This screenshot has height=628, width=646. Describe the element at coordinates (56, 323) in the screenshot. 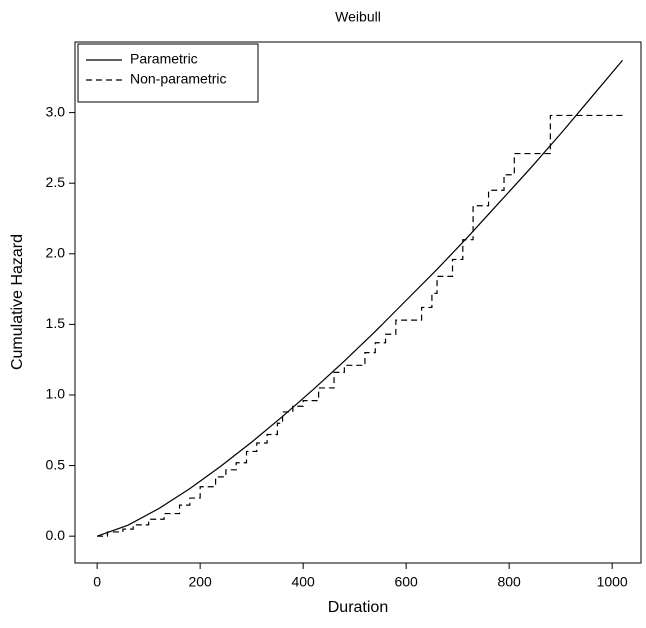

I see `y-tick-label: 1.5` at that location.